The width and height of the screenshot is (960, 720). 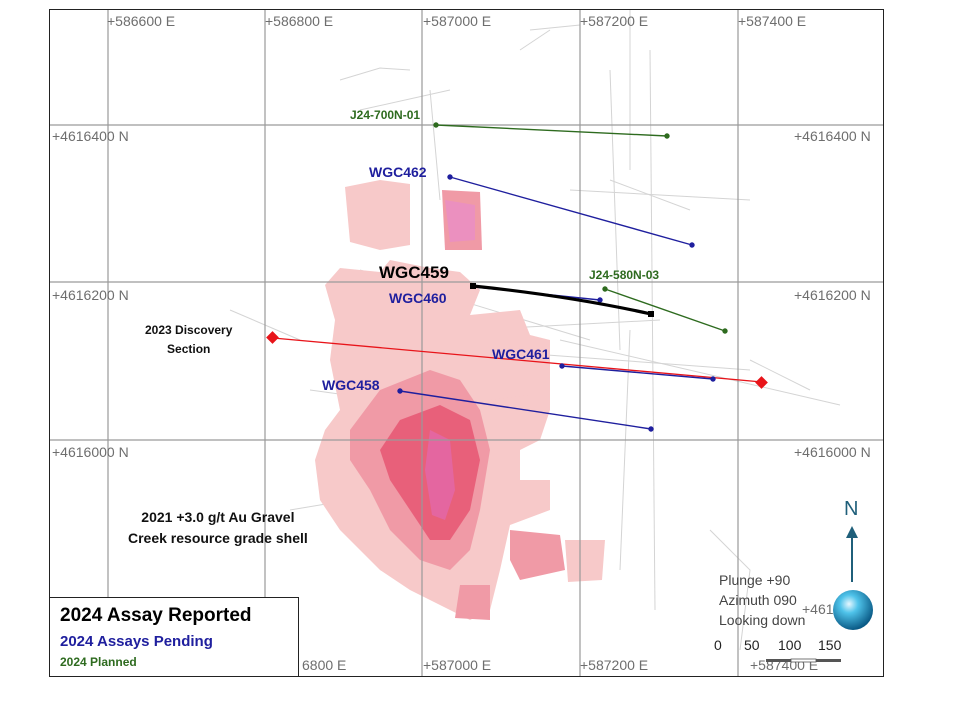 I want to click on legend-planned: 2024 Planned, so click(x=98, y=662).